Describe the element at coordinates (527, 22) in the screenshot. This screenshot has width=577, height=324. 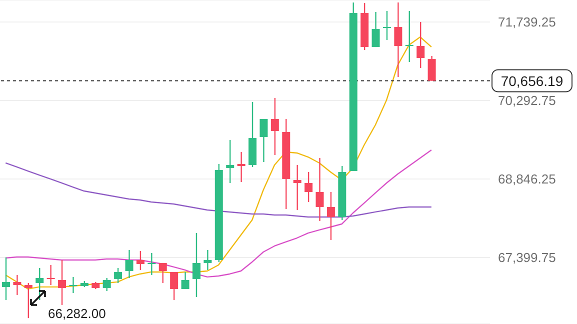
I see `y-tick-label: 71,739.25` at that location.